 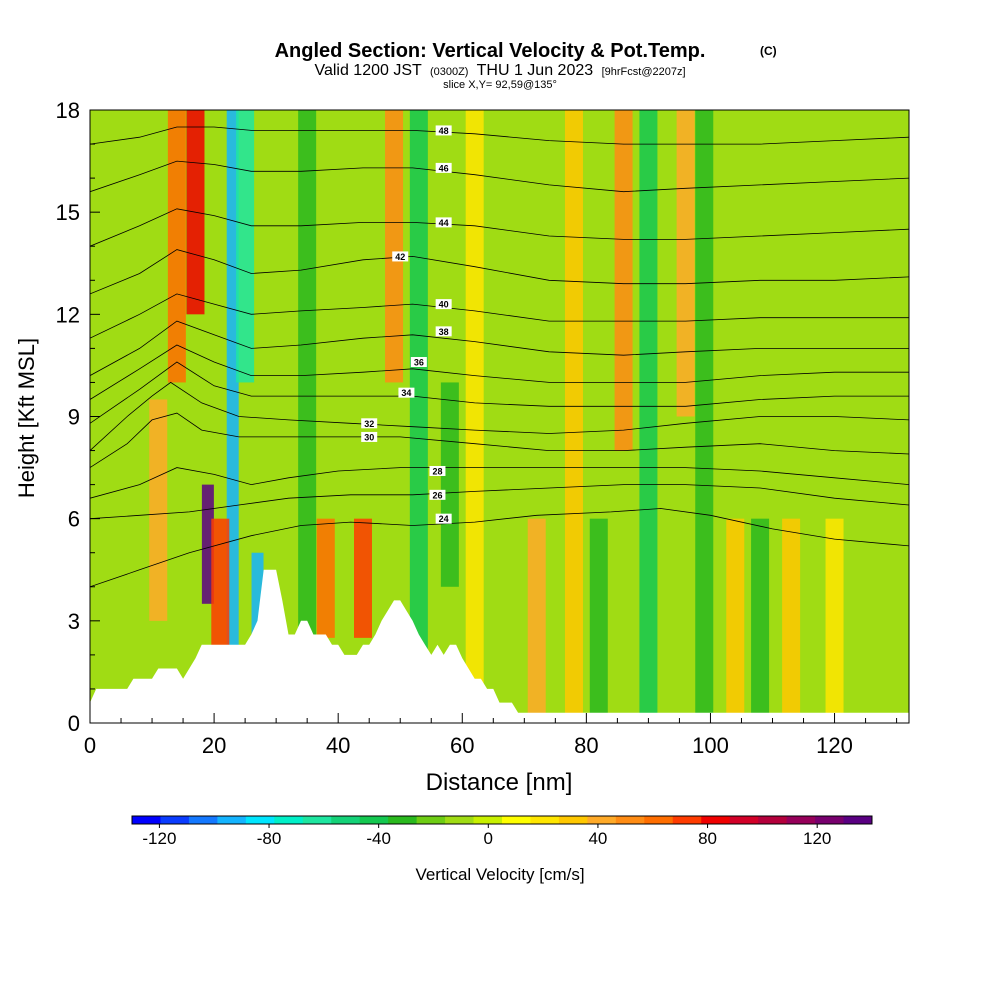 I want to click on x-tick-label: 100, so click(x=710, y=745).